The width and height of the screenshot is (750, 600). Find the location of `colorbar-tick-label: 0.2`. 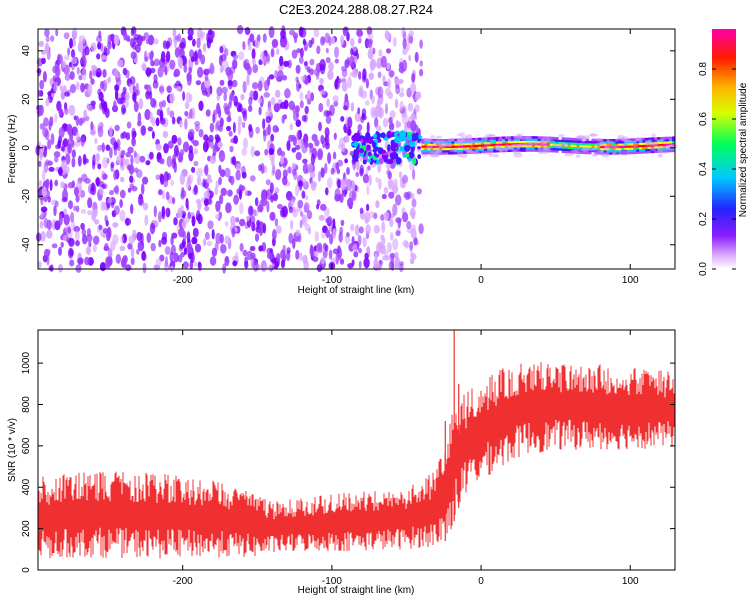

colorbar-tick-label: 0.2 is located at coordinates (703, 219).